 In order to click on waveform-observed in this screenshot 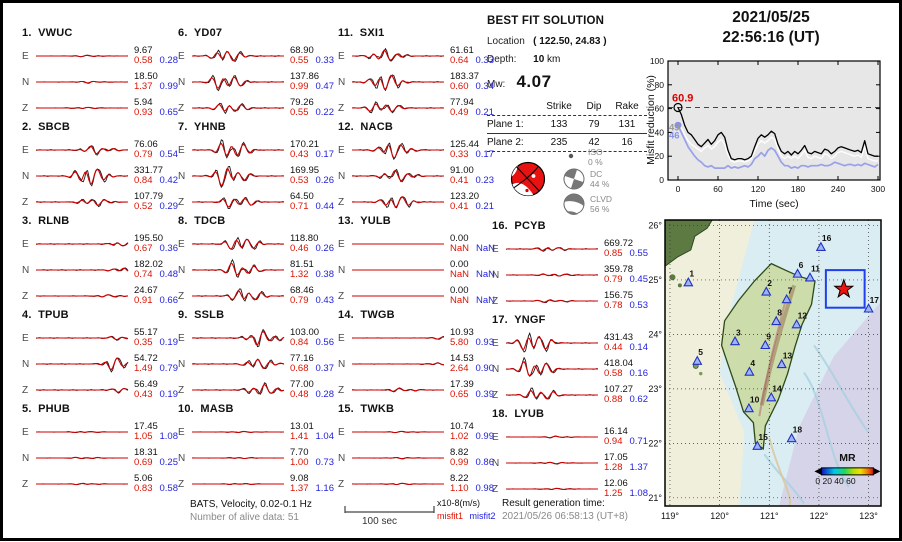, I will do `click(398, 151)`.